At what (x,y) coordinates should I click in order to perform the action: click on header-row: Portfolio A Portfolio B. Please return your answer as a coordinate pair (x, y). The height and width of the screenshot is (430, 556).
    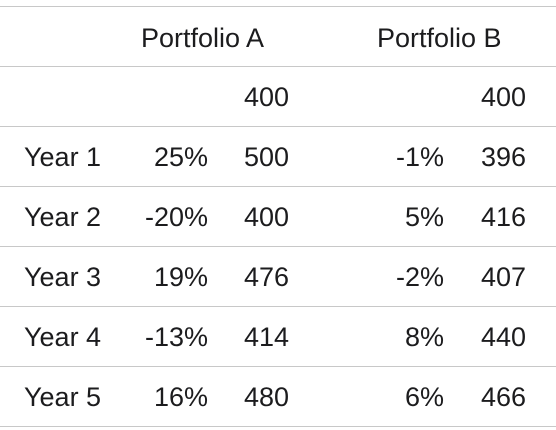
    Looking at the image, I should click on (278, 36).